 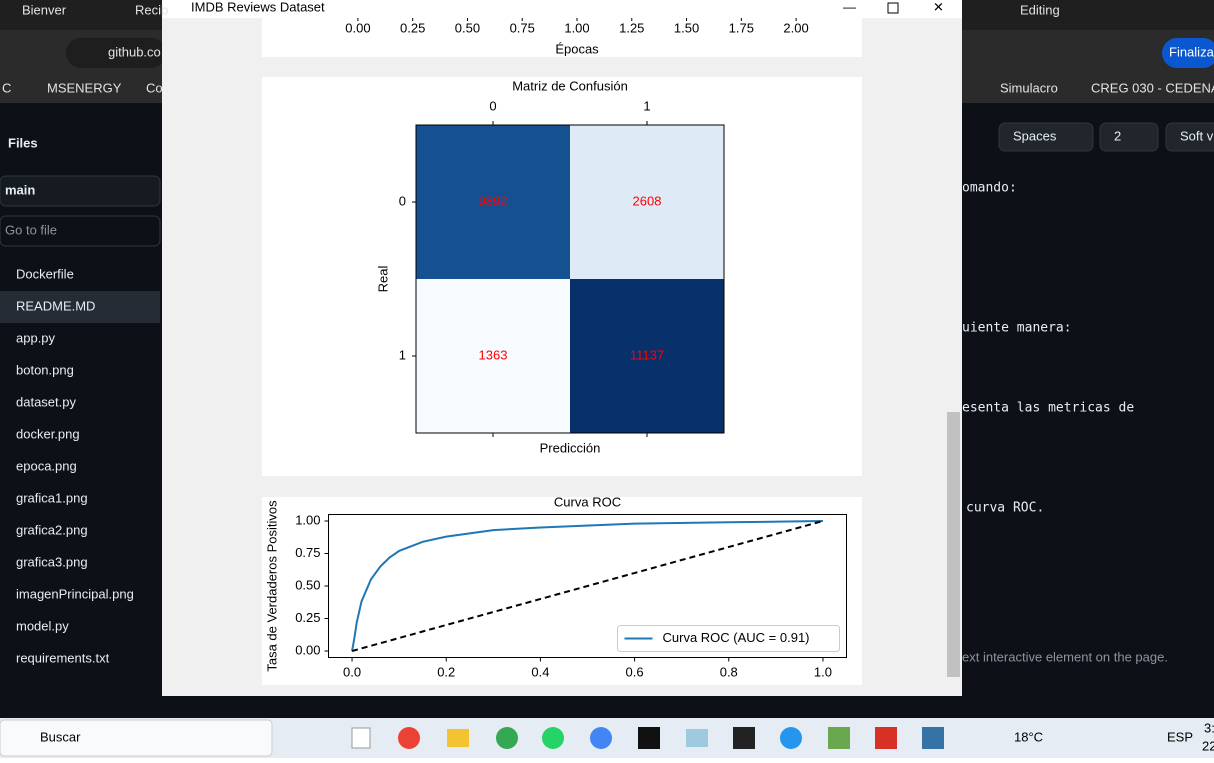 I want to click on wrap-select, so click(x=1189, y=137).